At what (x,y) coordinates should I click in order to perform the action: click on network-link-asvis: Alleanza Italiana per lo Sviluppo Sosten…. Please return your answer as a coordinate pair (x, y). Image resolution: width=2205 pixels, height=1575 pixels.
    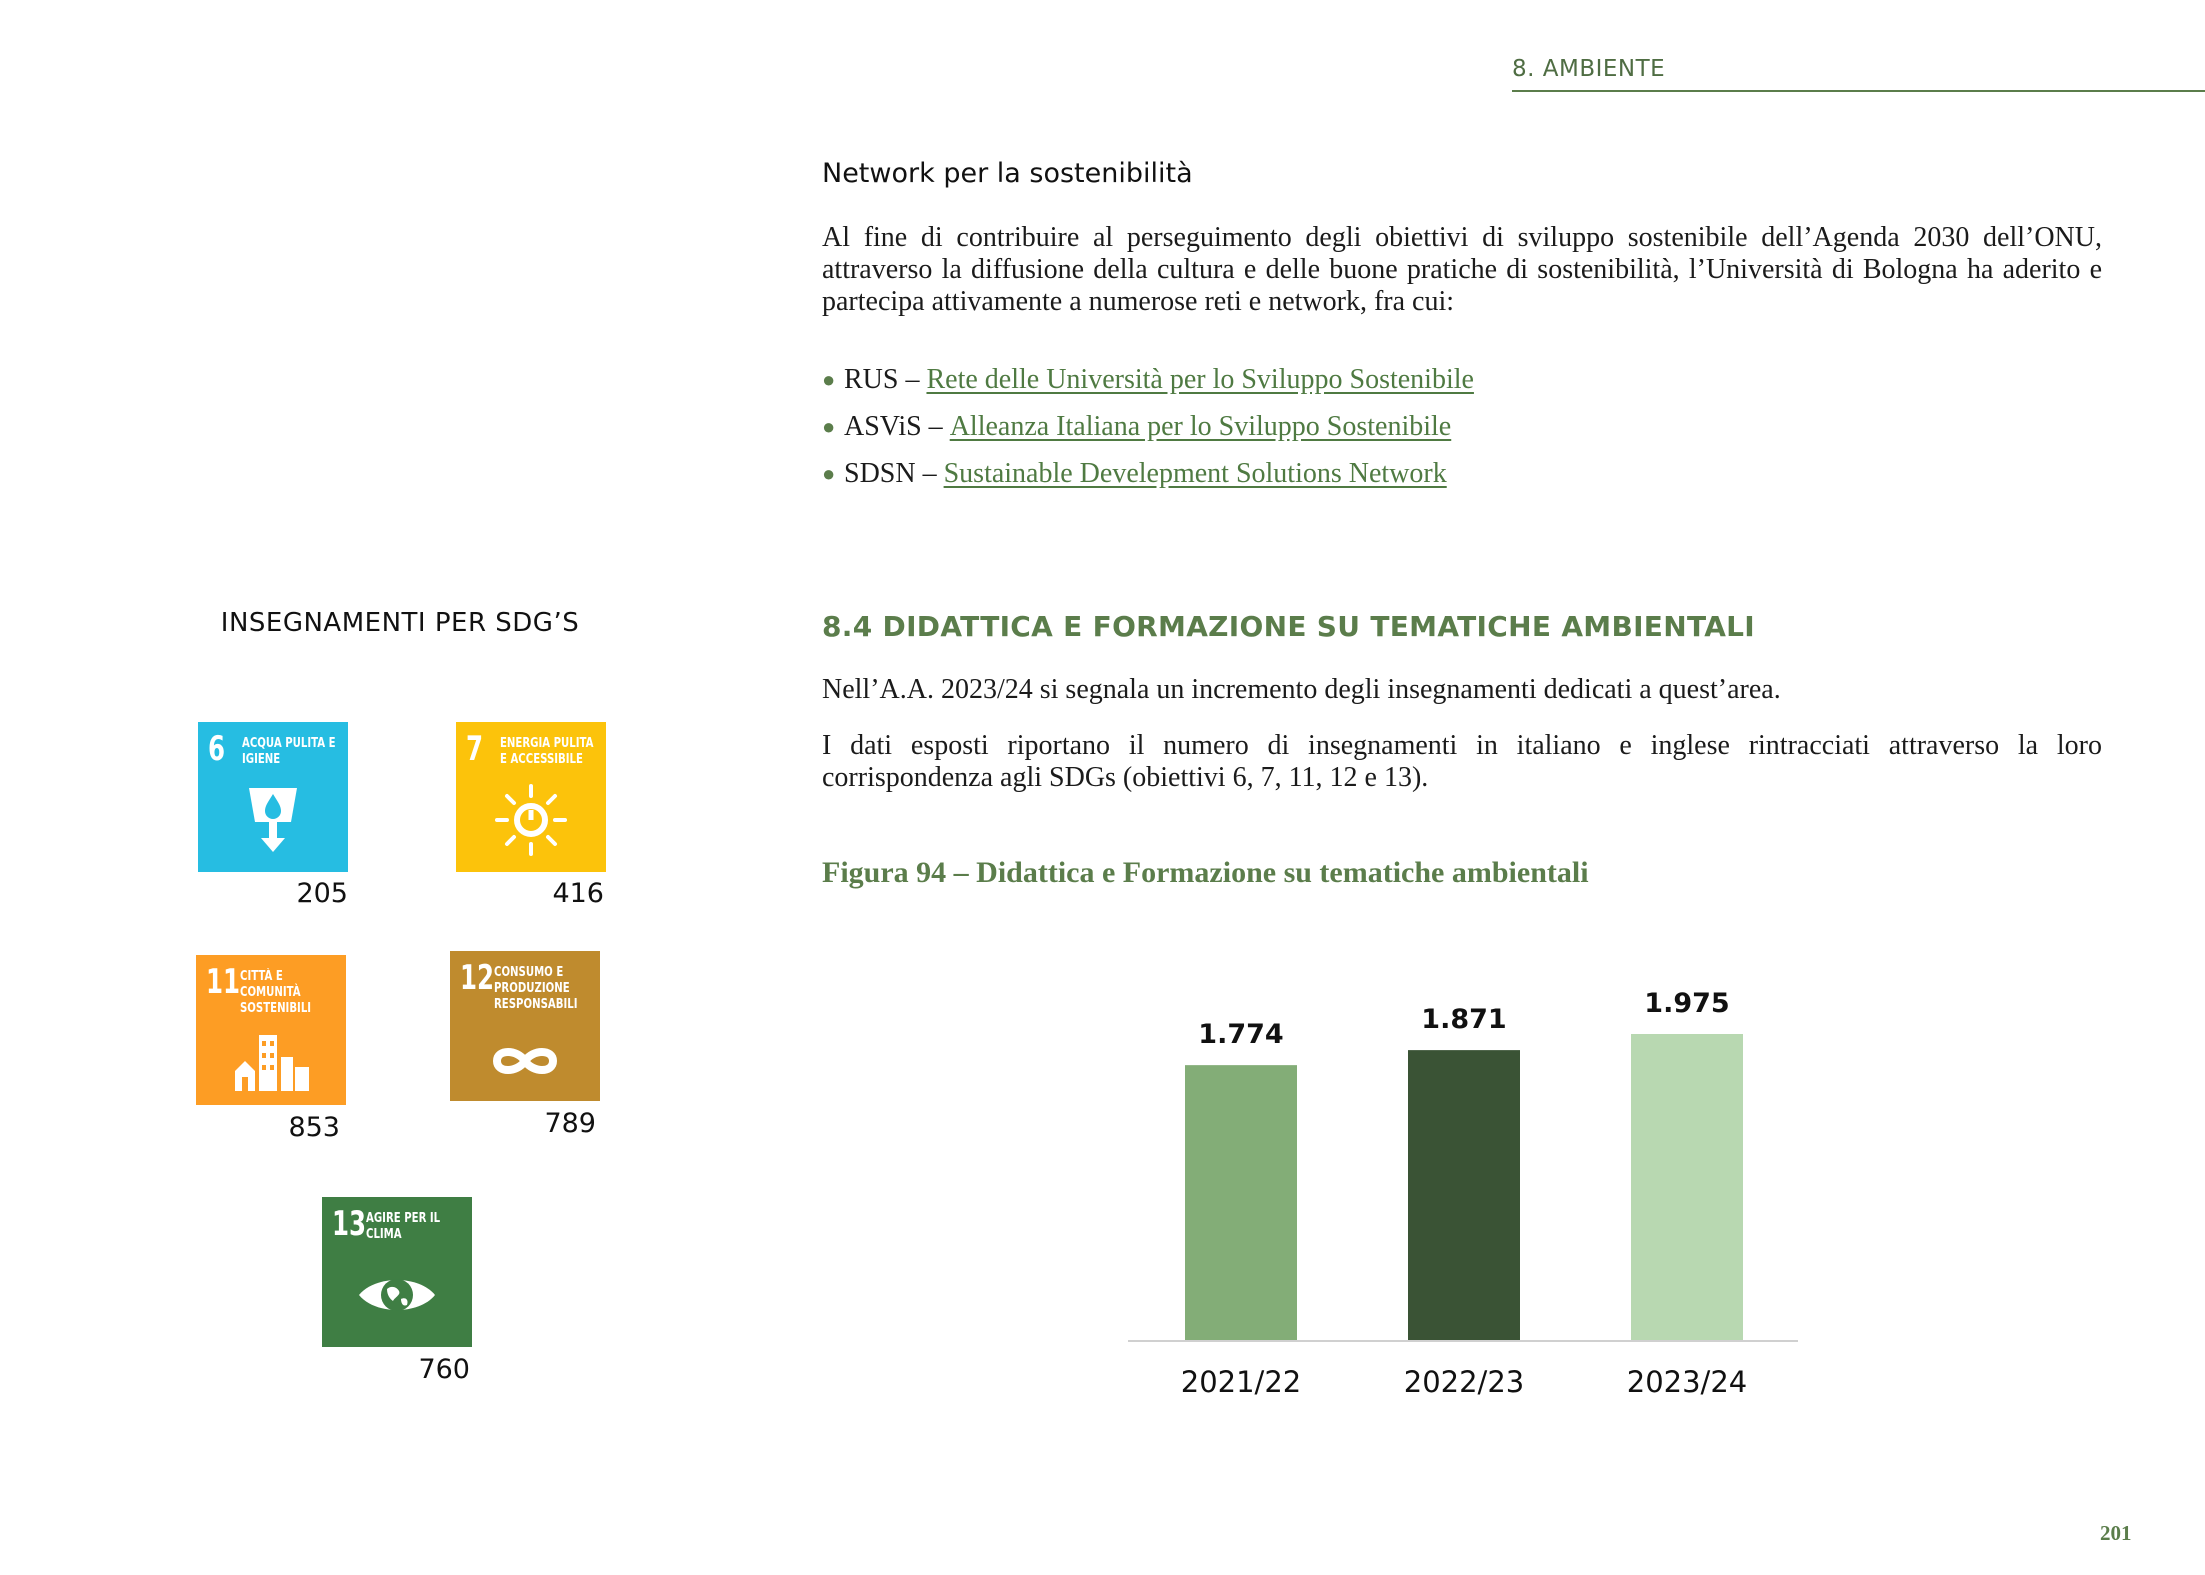
    Looking at the image, I should click on (1200, 426).